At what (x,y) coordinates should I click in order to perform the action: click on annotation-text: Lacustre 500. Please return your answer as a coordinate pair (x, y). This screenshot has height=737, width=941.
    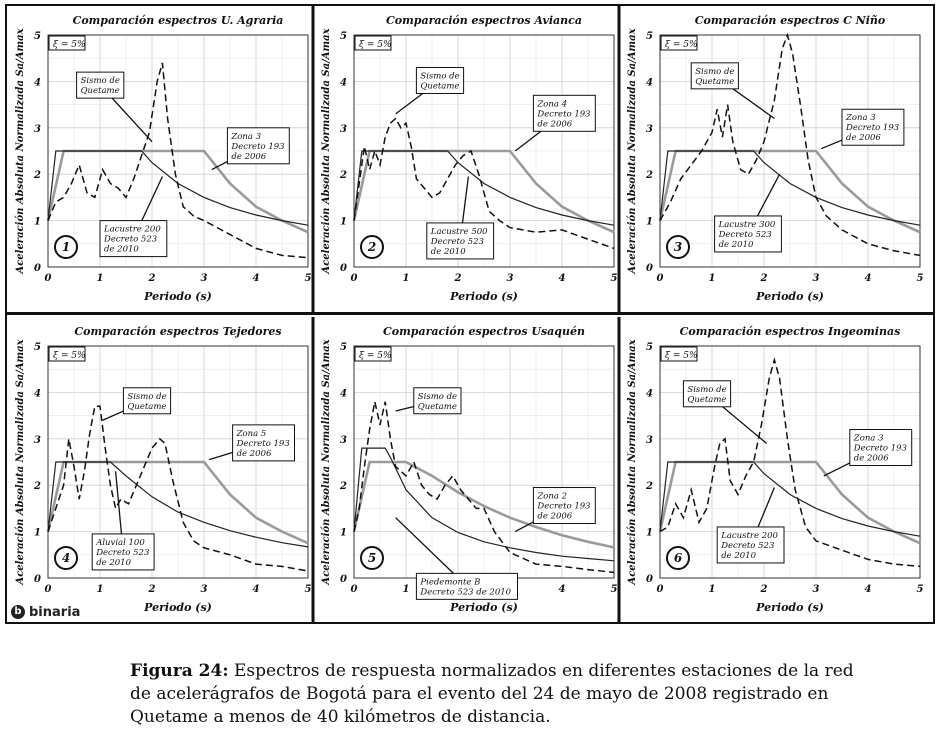
    Looking at the image, I should click on (459, 232).